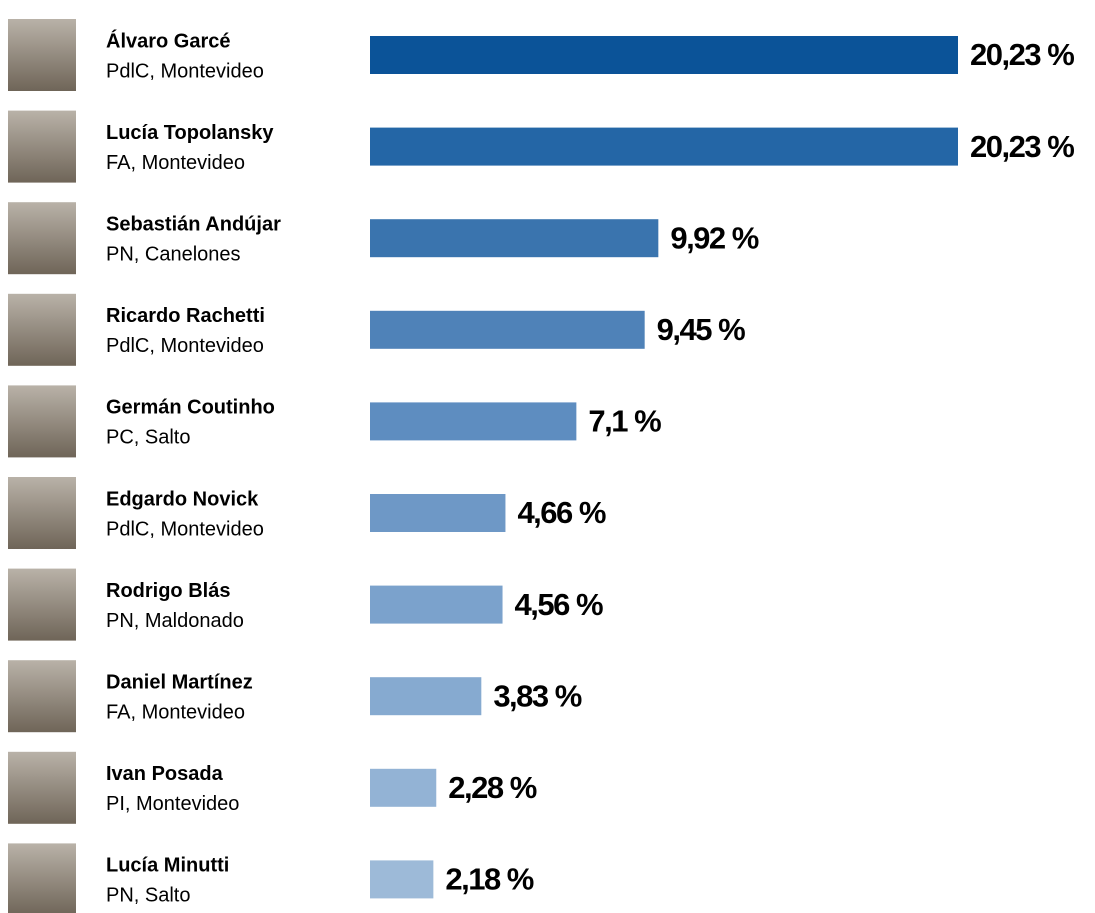  What do you see at coordinates (492, 787) in the screenshot?
I see `value-label: 2,28 %` at bounding box center [492, 787].